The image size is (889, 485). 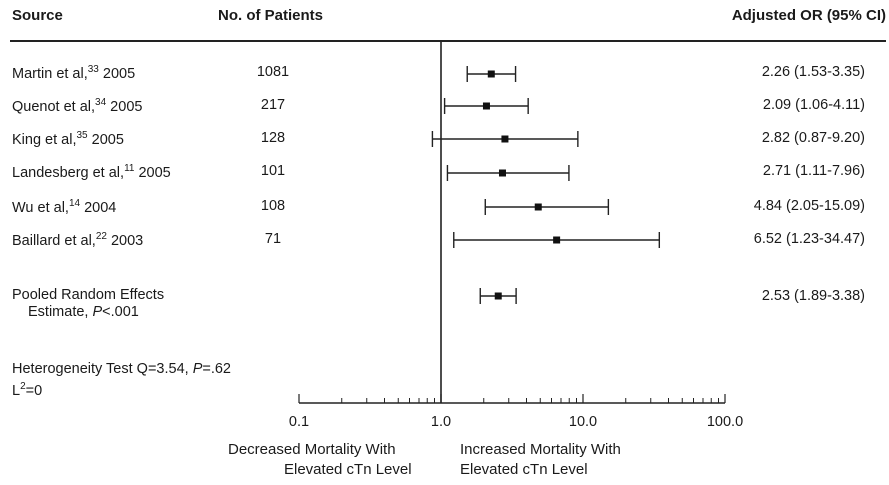 I want to click on study-ci-text: 2.82 (0.87-9.20), so click(x=813, y=138).